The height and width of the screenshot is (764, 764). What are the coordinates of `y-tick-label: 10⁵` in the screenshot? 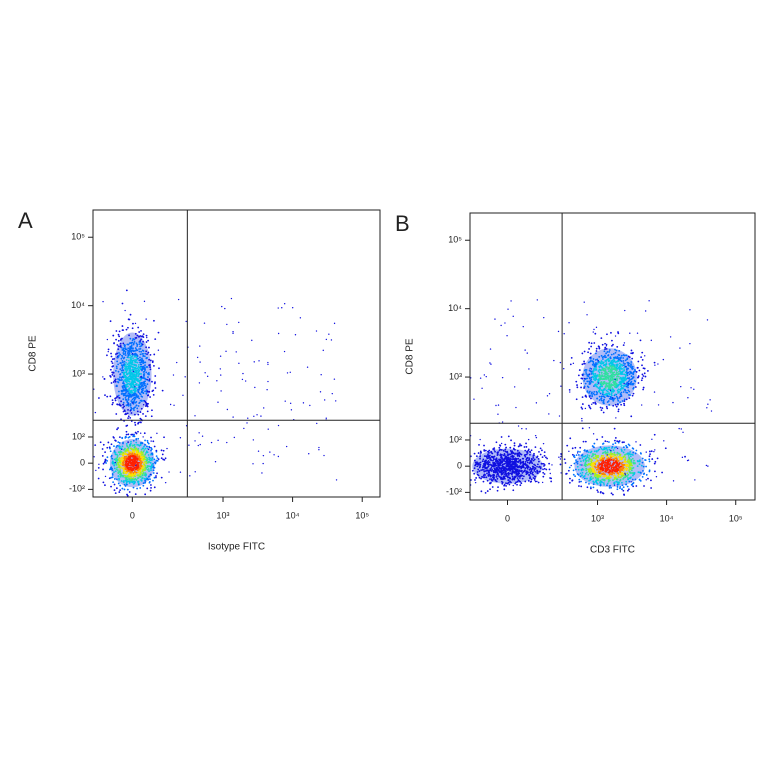 It's located at (78, 237).